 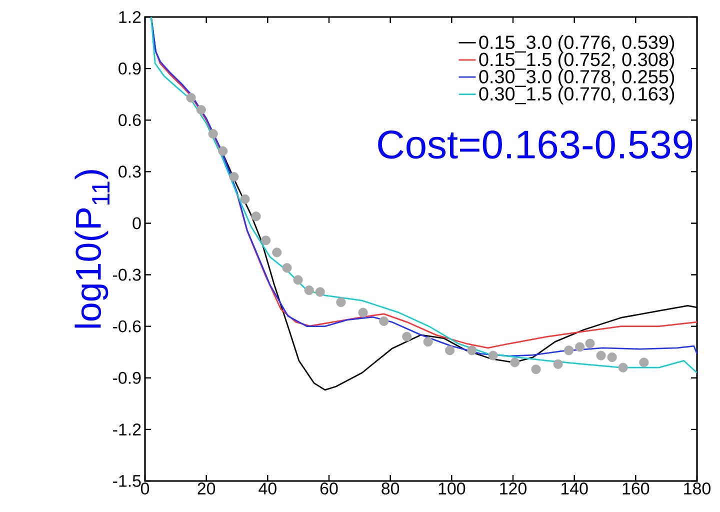 What do you see at coordinates (697, 488) in the screenshot?
I see `x-tick-label: 180` at bounding box center [697, 488].